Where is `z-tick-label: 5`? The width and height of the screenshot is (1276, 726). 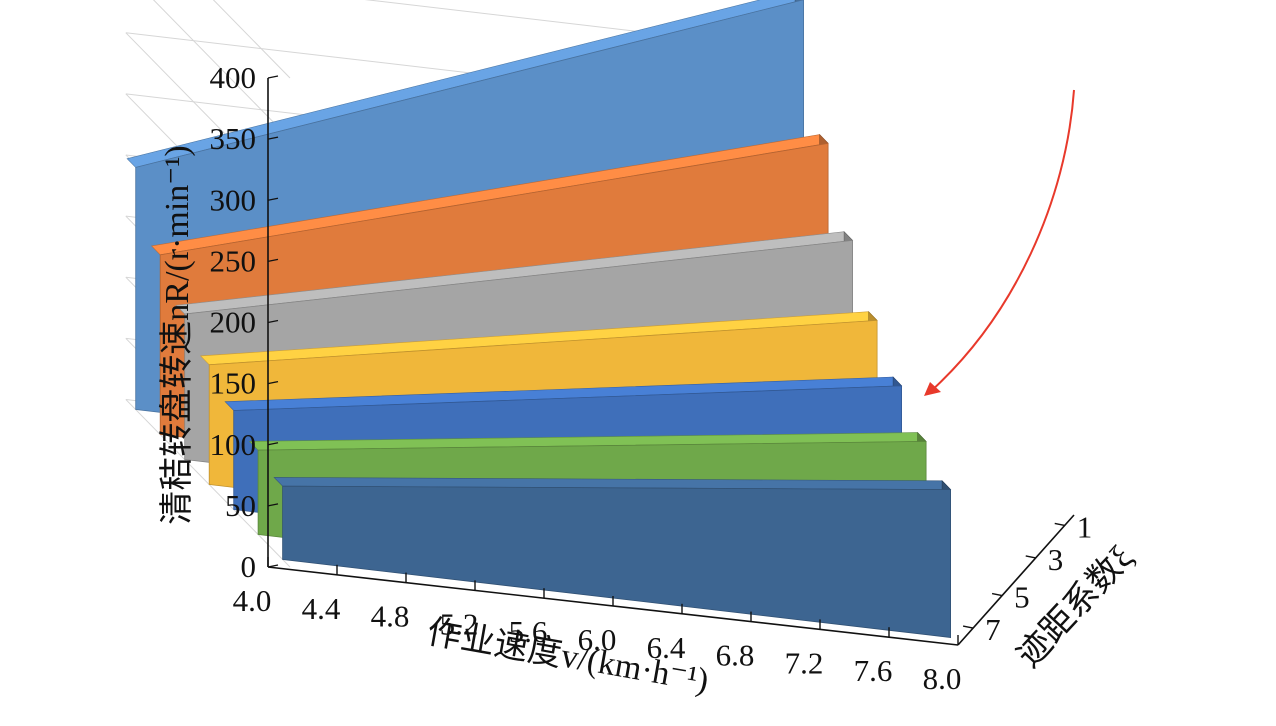 z-tick-label: 5 is located at coordinates (1022, 597).